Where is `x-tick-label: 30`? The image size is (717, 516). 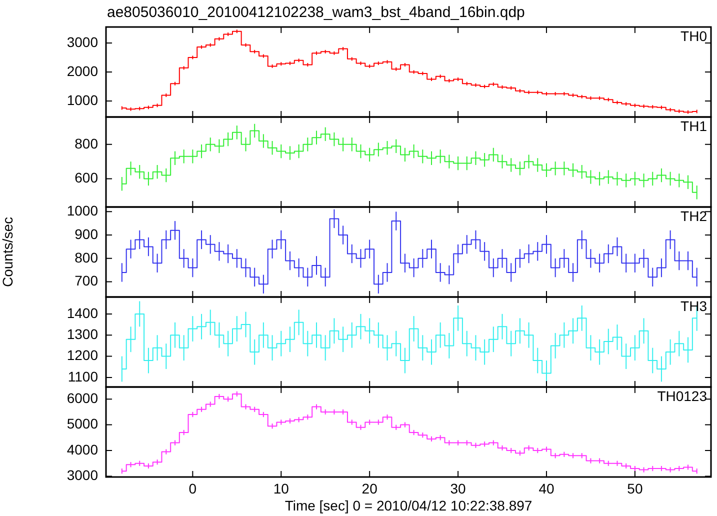
x-tick-label: 30 is located at coordinates (458, 488).